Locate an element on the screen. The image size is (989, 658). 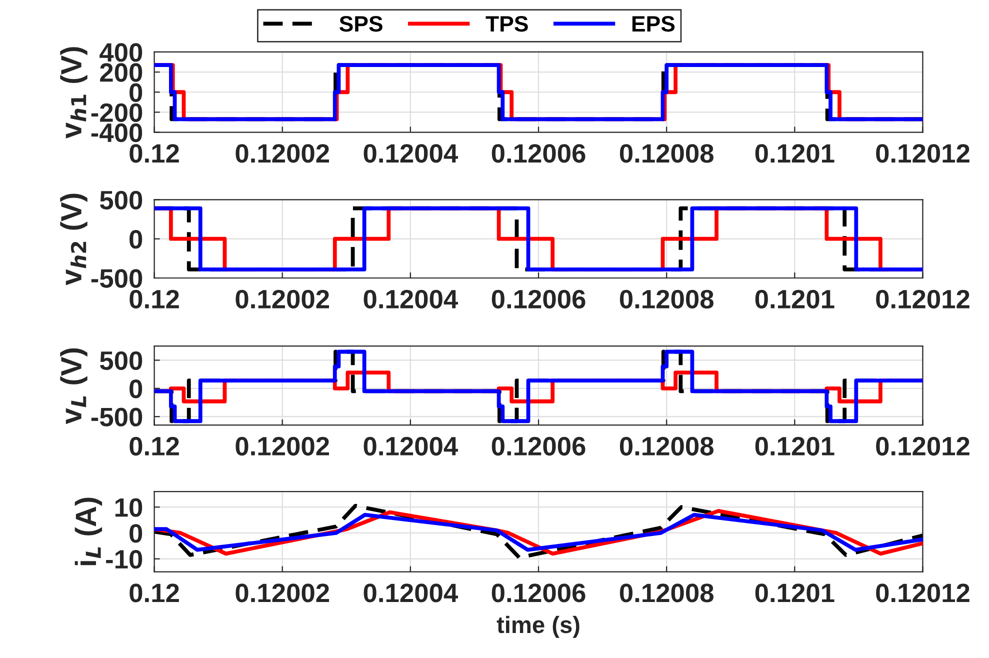
y-tick-label: 10 is located at coordinates (128, 507).